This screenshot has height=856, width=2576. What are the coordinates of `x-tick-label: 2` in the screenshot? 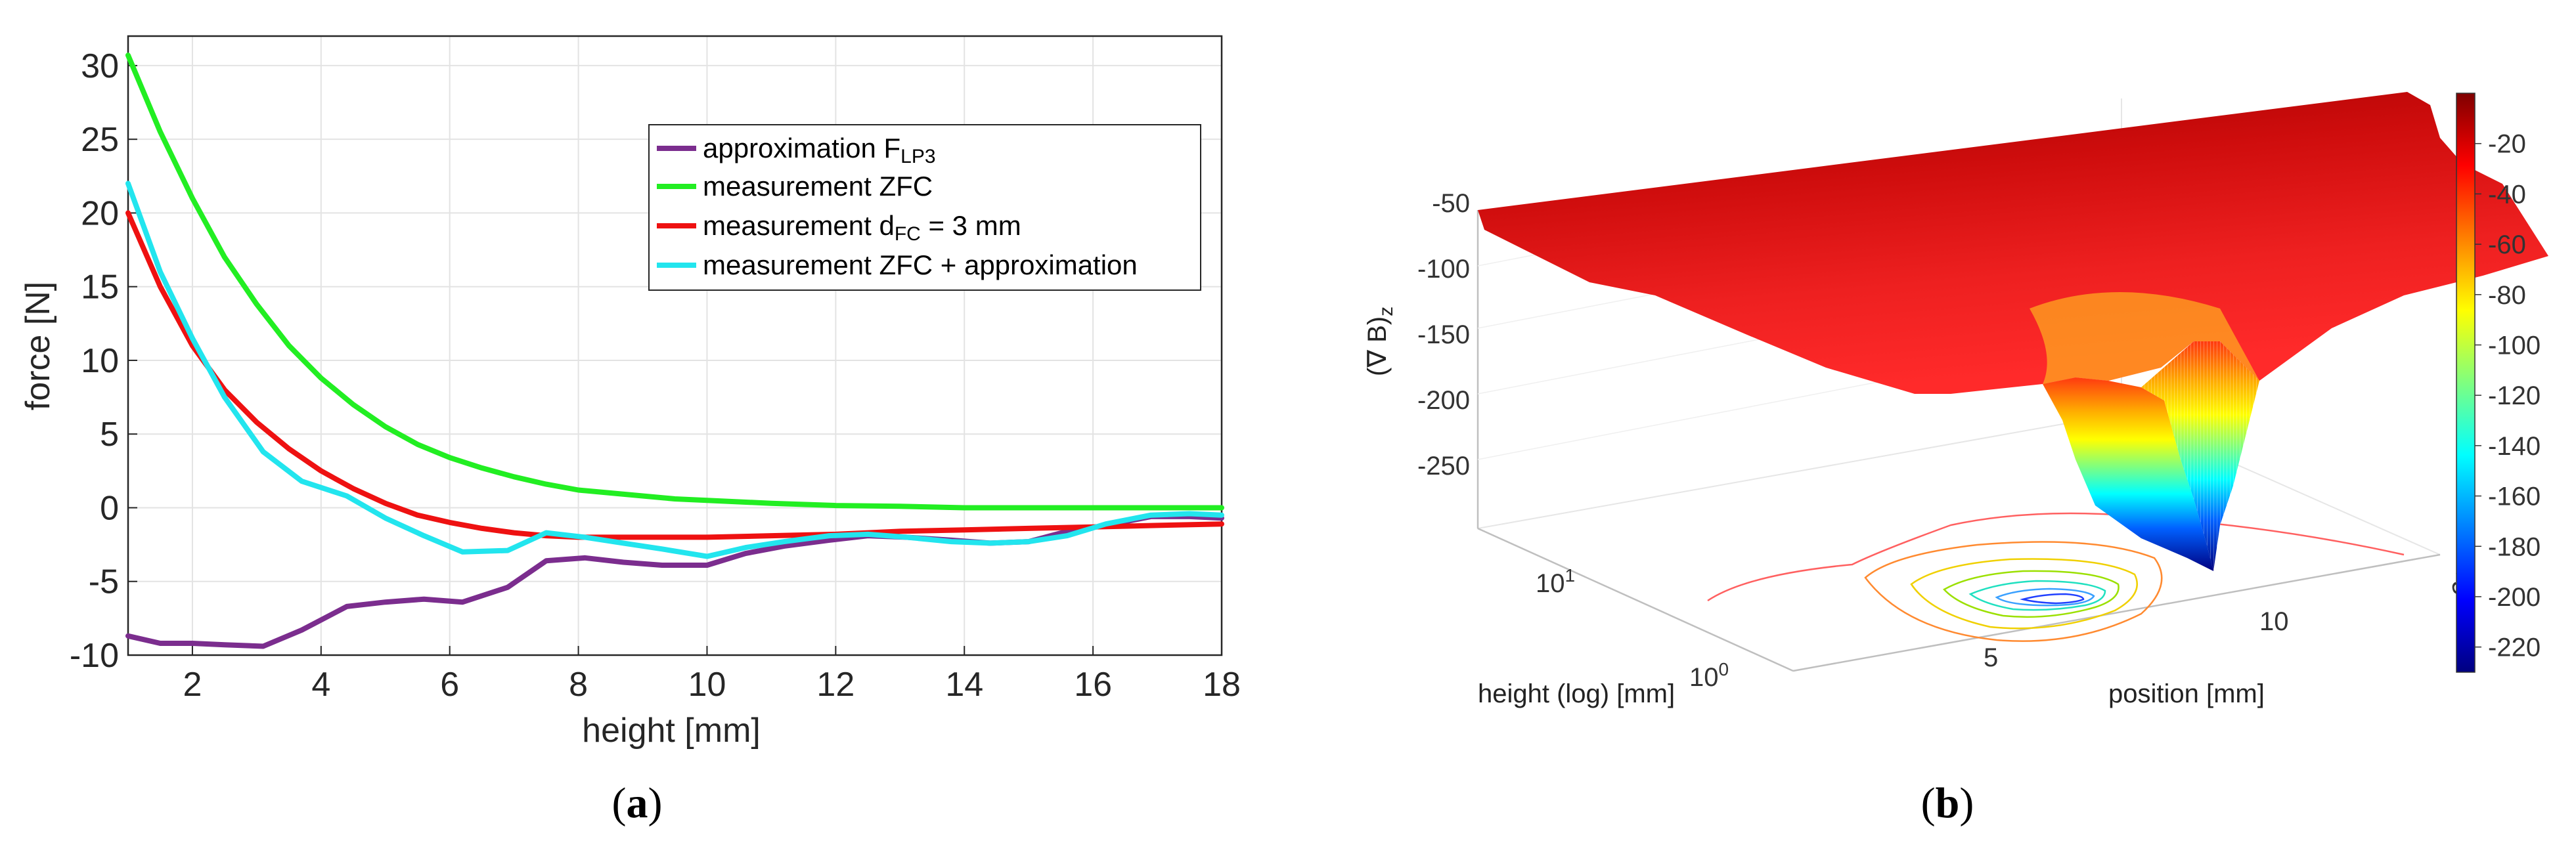 It's located at (192, 685).